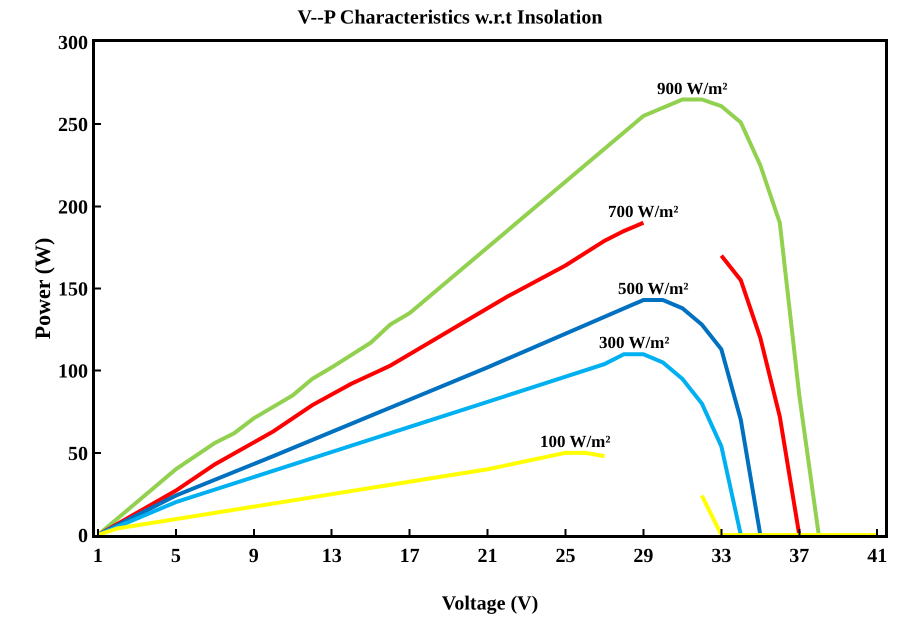 This screenshot has width=900, height=623. I want to click on y-tick-label: 250, so click(73, 125).